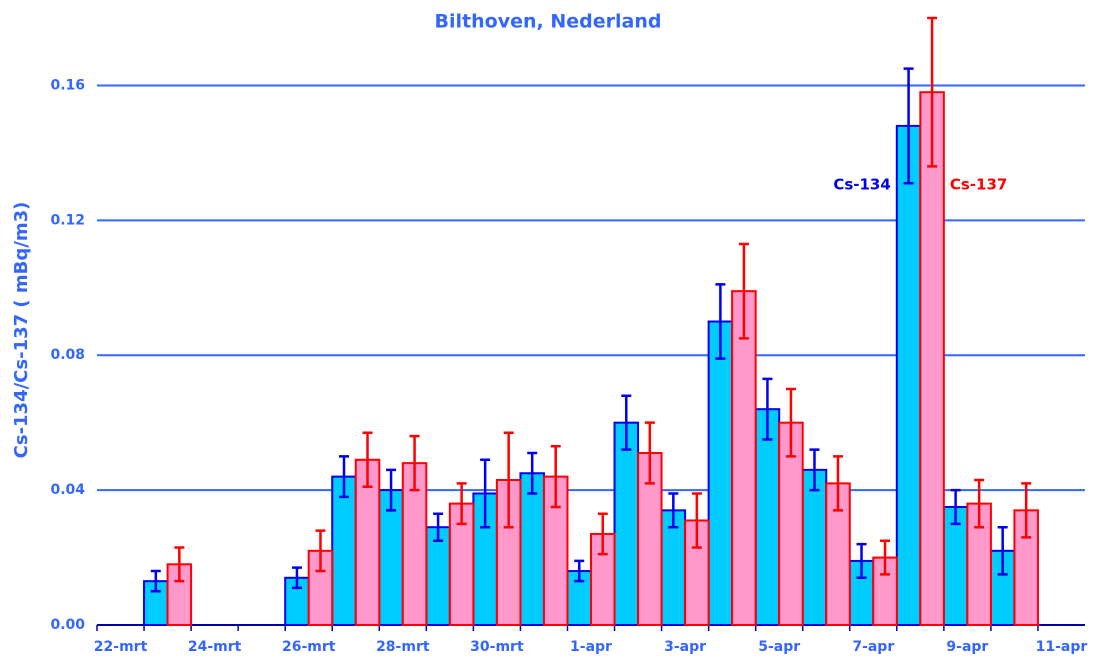  What do you see at coordinates (67, 490) in the screenshot?
I see `y-tick-label: 0.04` at bounding box center [67, 490].